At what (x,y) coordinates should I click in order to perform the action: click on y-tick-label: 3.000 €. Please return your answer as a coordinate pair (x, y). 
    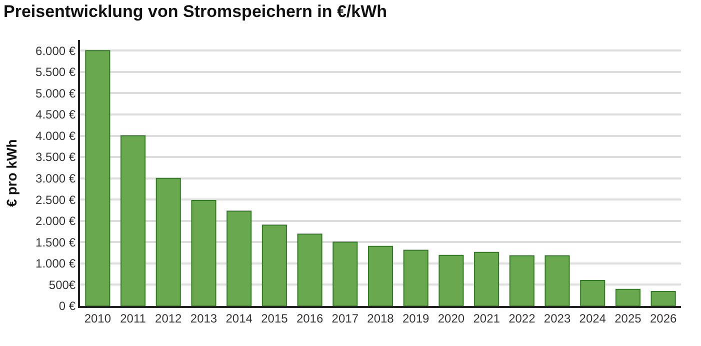
    Looking at the image, I should click on (56, 179).